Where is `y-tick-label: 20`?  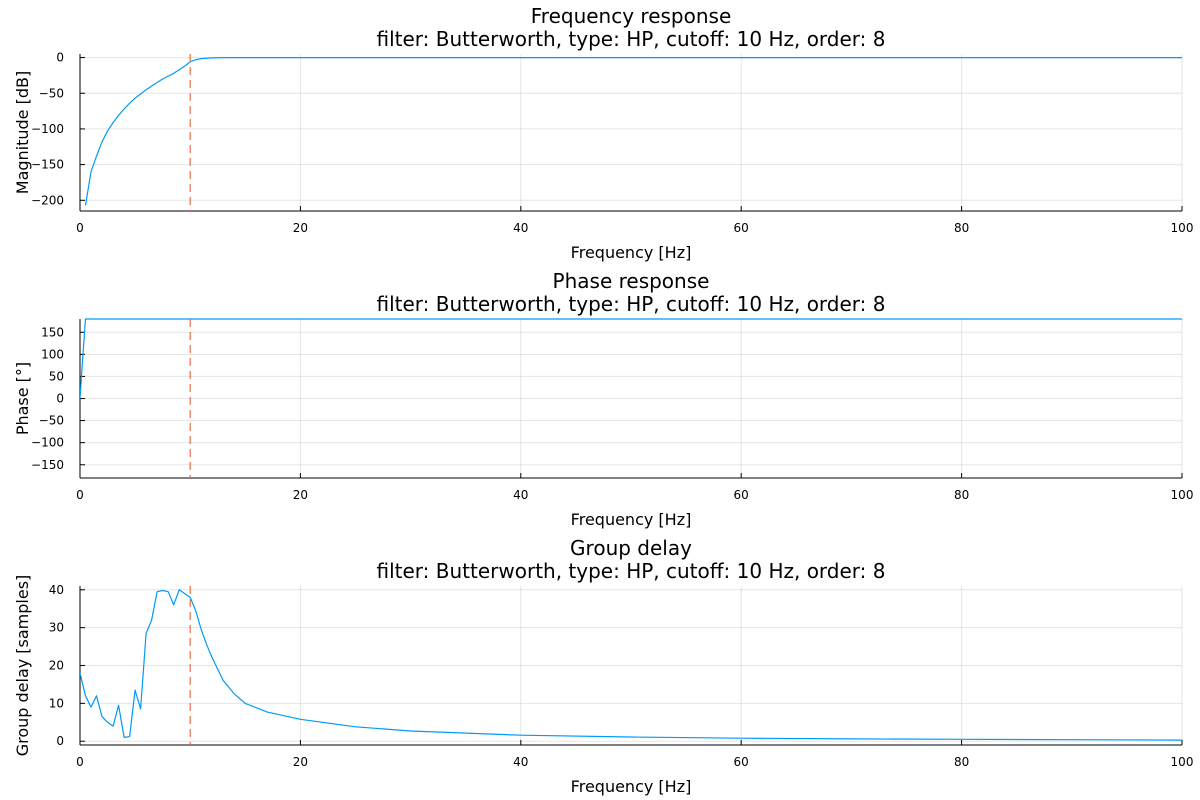 y-tick-label: 20 is located at coordinates (56, 666).